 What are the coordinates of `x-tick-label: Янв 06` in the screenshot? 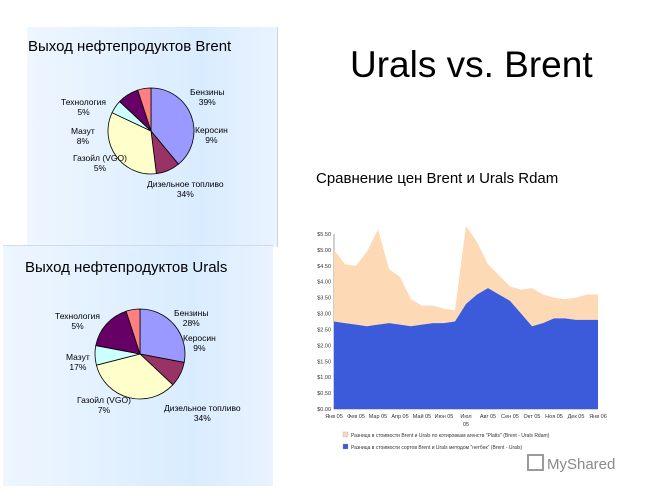 It's located at (598, 417).